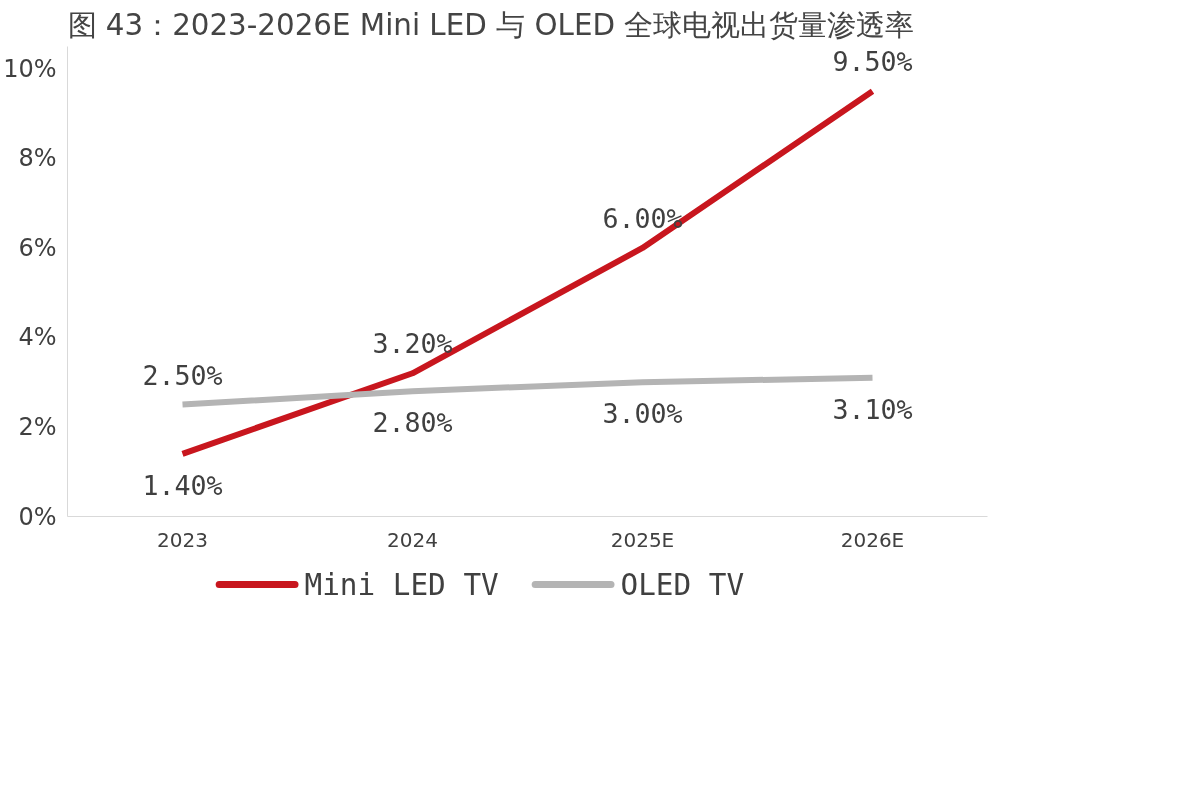 The image size is (1204, 806). What do you see at coordinates (642, 539) in the screenshot?
I see `x-tick-label: 2025E` at bounding box center [642, 539].